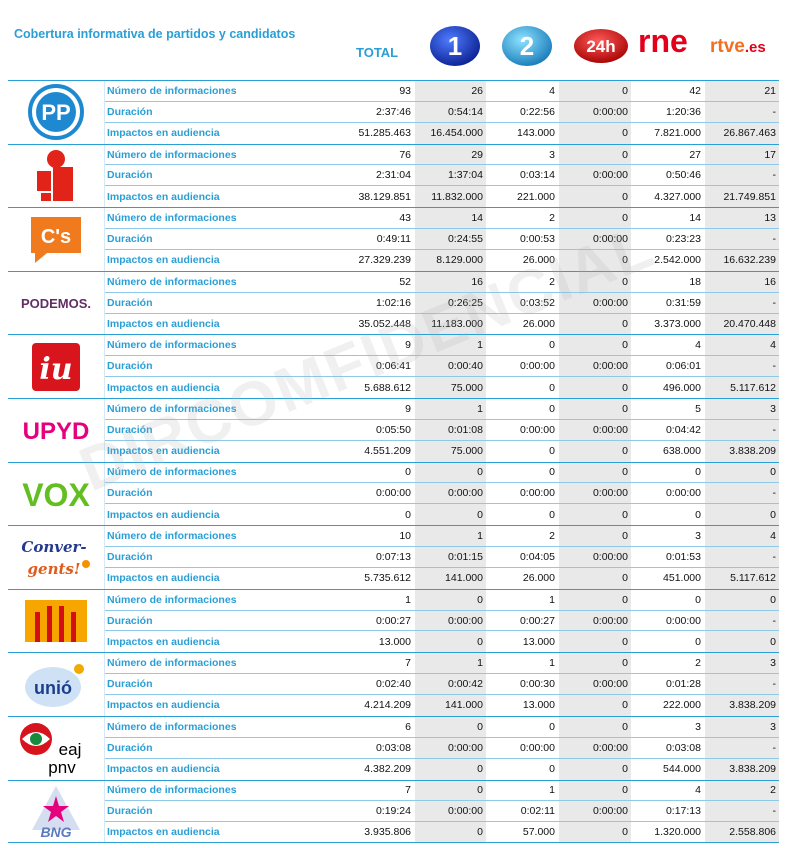 The width and height of the screenshot is (801, 848). What do you see at coordinates (522, 387) in the screenshot?
I see `cell-la2: 0` at bounding box center [522, 387].